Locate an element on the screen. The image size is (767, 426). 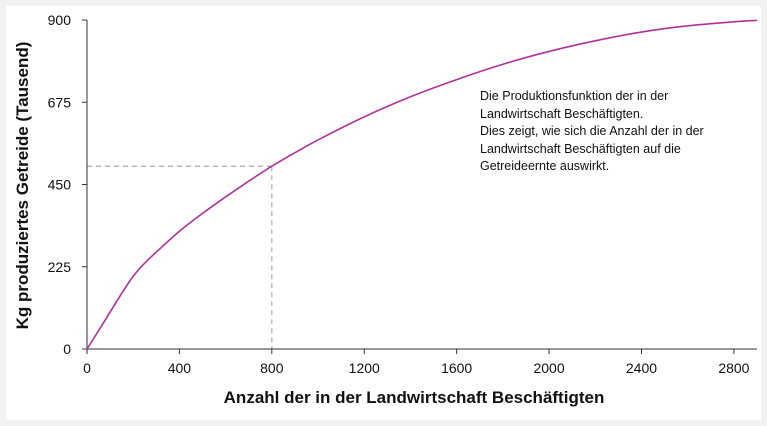
y-tick-label: 450 is located at coordinates (60, 185).